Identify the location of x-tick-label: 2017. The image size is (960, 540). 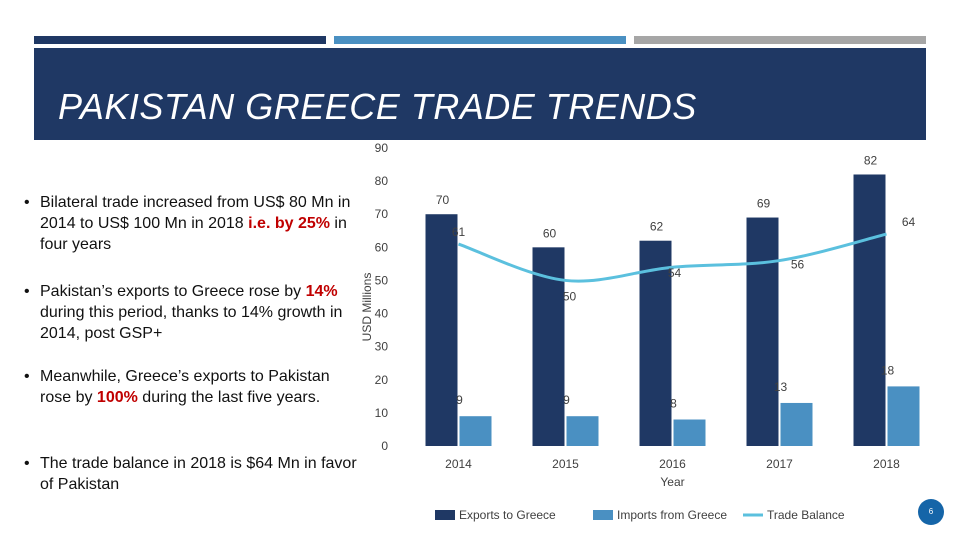
(779, 464).